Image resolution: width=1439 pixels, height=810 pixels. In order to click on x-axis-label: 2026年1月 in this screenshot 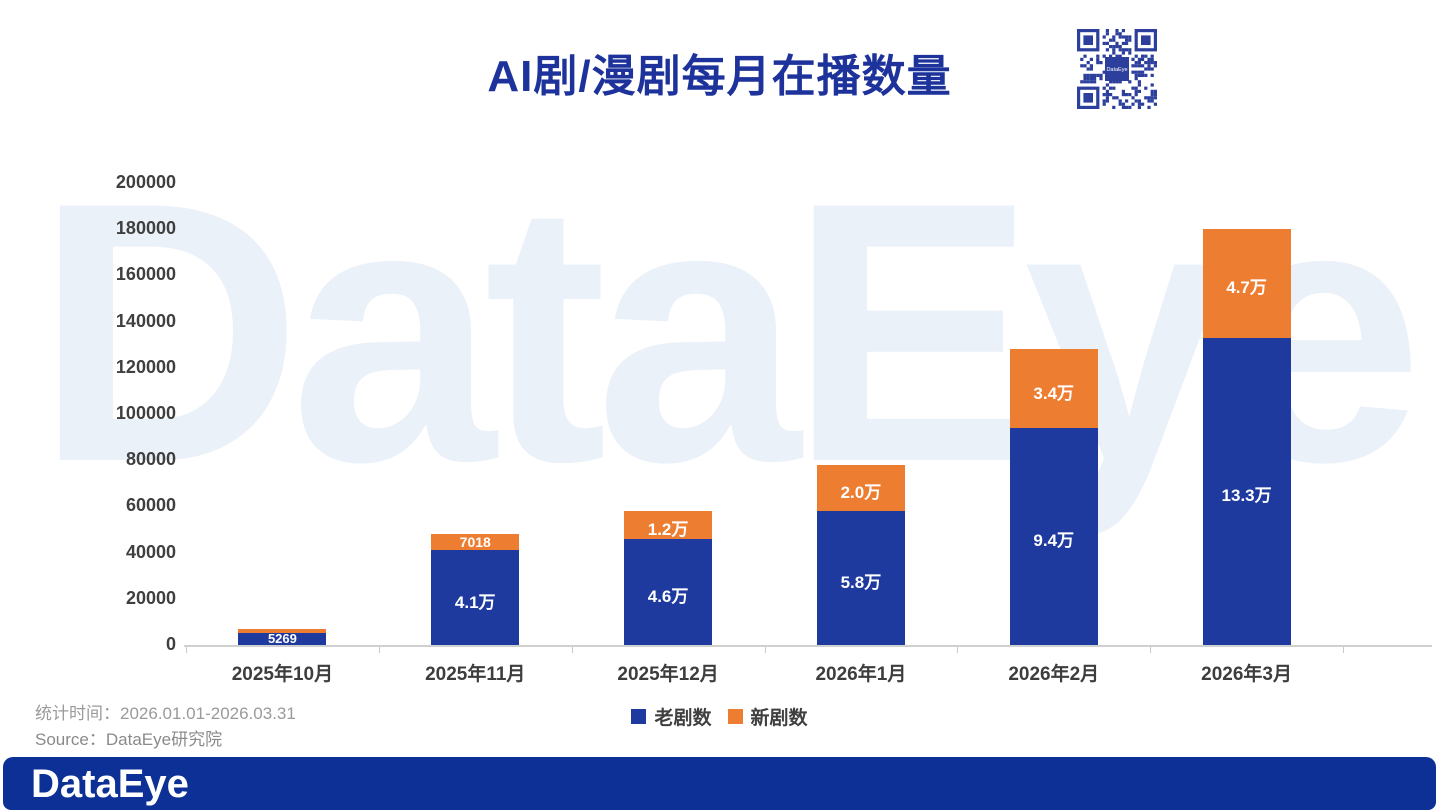, I will do `click(861, 674)`.